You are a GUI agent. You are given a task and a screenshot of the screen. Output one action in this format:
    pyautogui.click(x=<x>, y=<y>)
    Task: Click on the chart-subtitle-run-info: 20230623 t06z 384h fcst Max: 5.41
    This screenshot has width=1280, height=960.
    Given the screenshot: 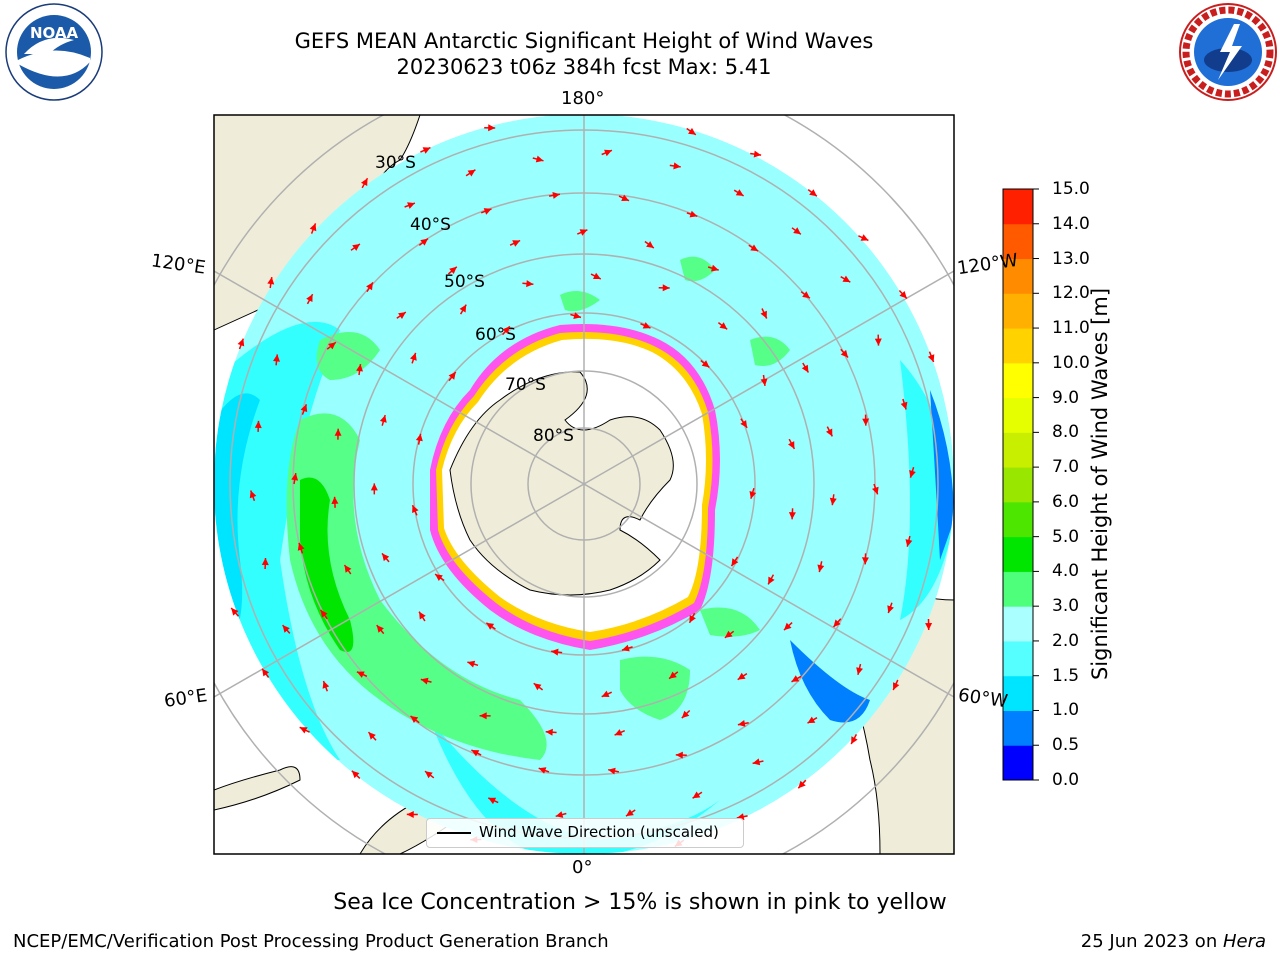 What is the action you would take?
    pyautogui.click(x=584, y=67)
    